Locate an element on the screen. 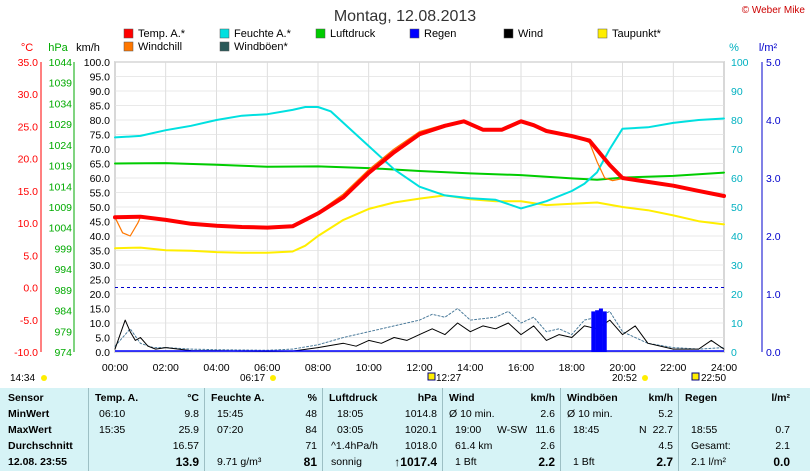 The width and height of the screenshot is (810, 471). current-value: 81 is located at coordinates (310, 462).